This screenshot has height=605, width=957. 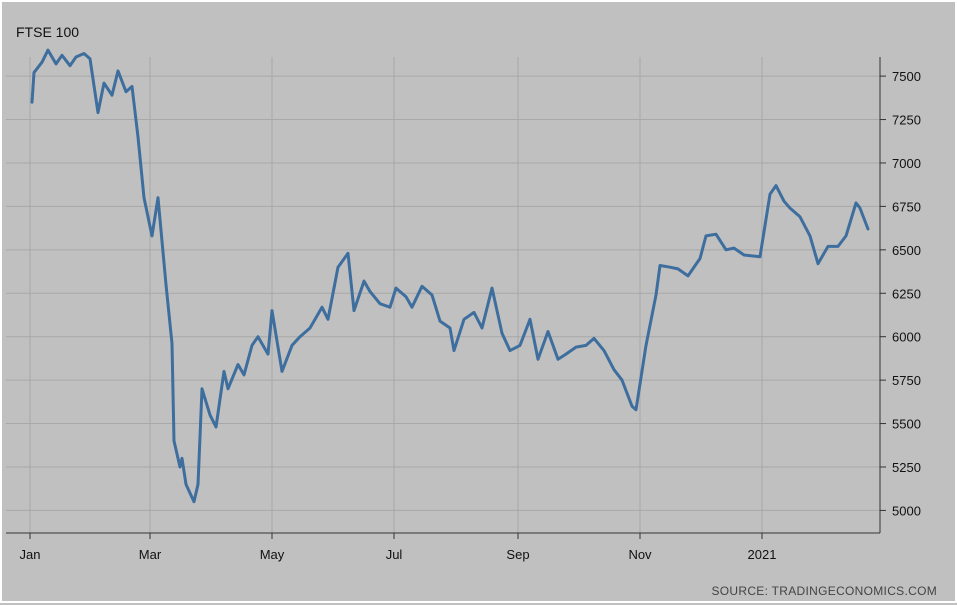 I want to click on y-tick-label: 5250, so click(x=906, y=467).